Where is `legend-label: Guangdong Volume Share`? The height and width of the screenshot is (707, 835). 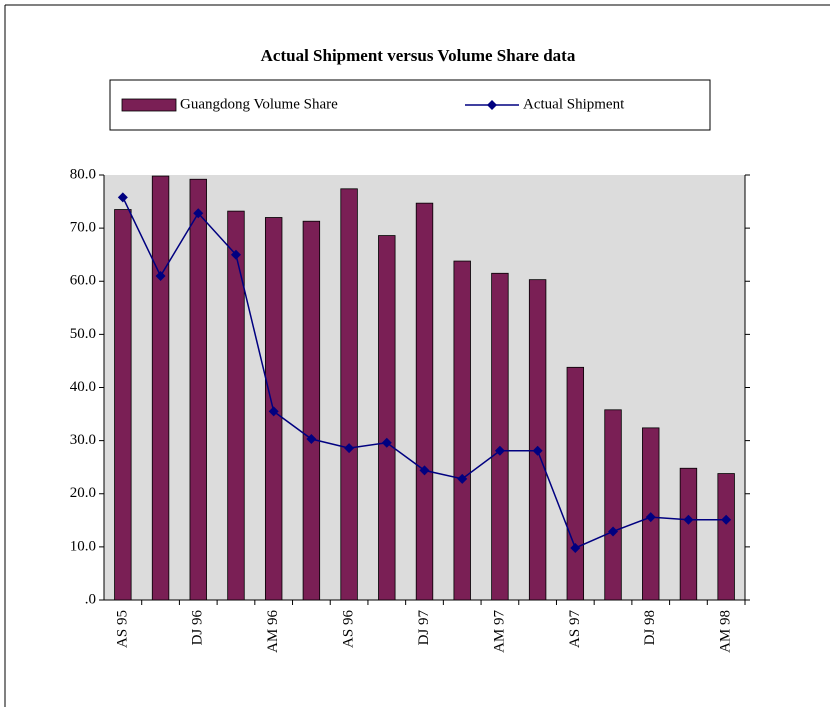
legend-label: Guangdong Volume Share is located at coordinates (259, 104).